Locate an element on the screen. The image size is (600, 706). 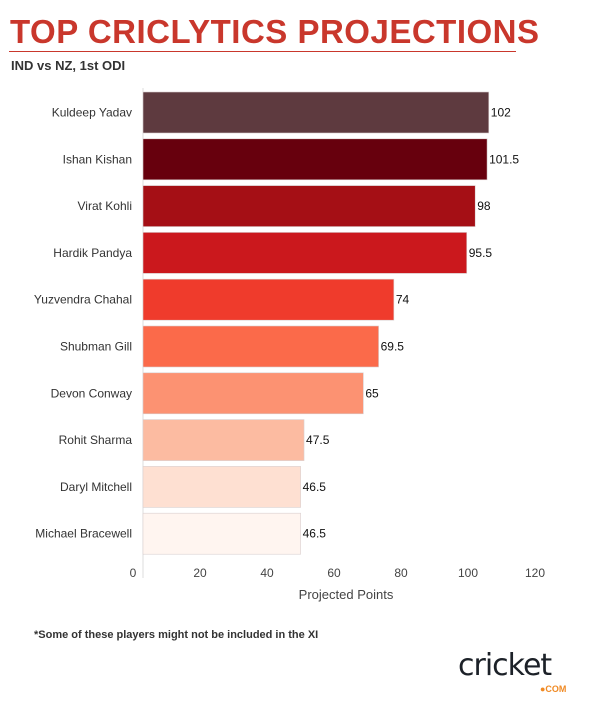
category-label: Shubman Gill is located at coordinates (96, 347).